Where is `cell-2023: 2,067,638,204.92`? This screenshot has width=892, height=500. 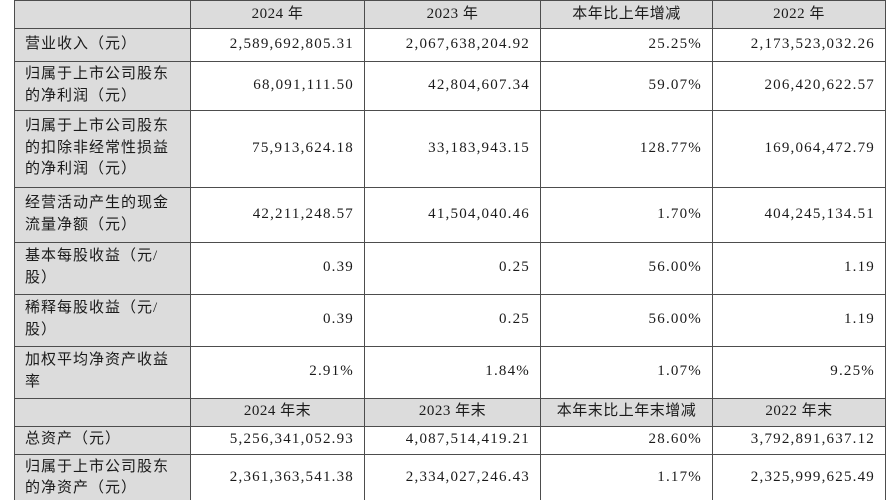 cell-2023: 2,067,638,204.92 is located at coordinates (452, 45).